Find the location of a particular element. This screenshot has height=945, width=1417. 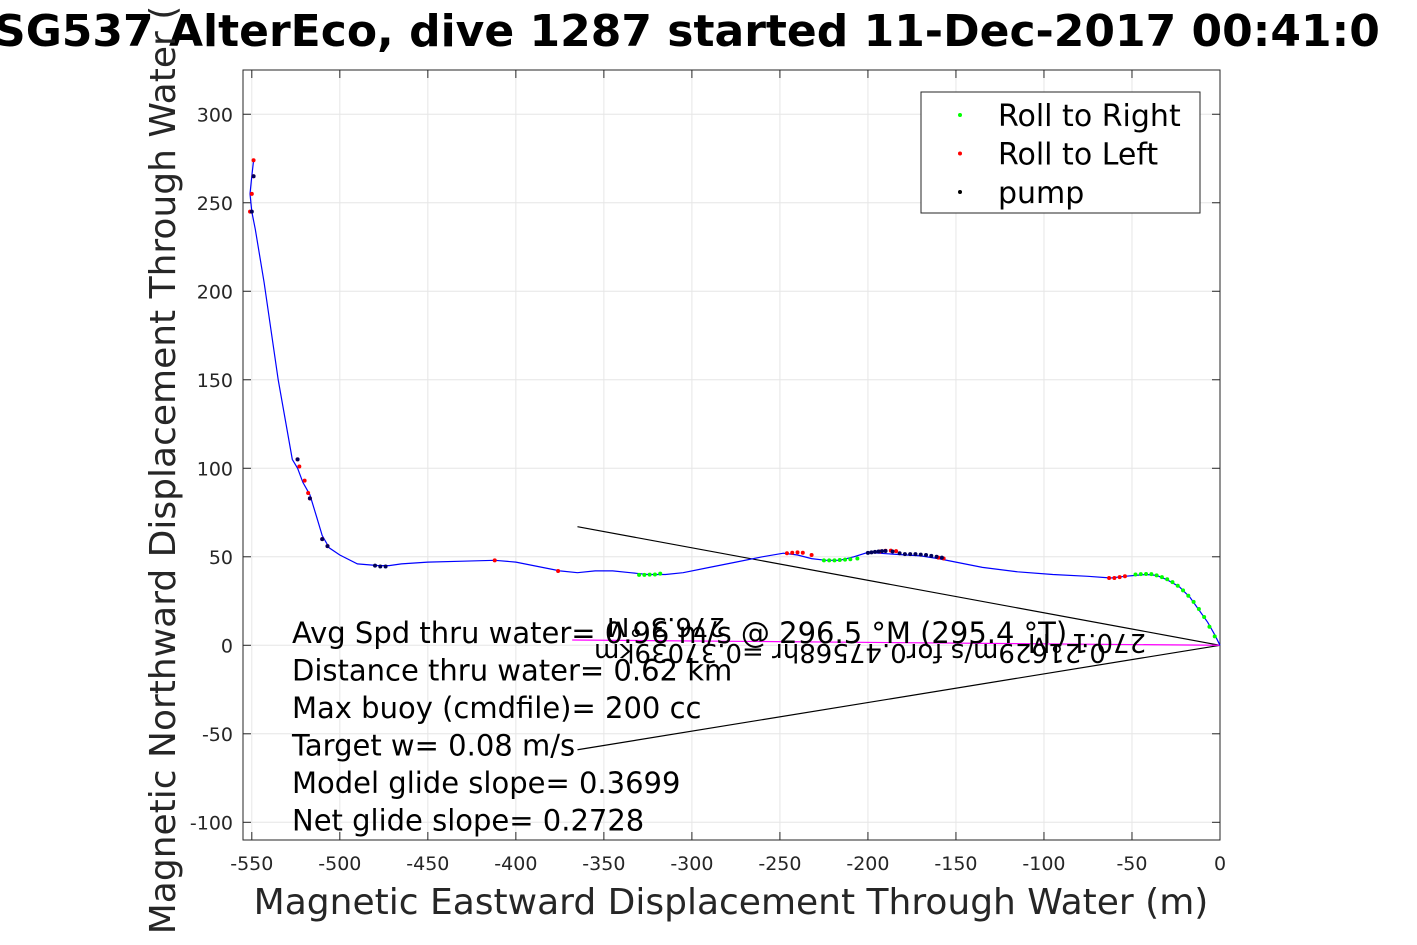

y-tick-label: 0 is located at coordinates (227, 646).